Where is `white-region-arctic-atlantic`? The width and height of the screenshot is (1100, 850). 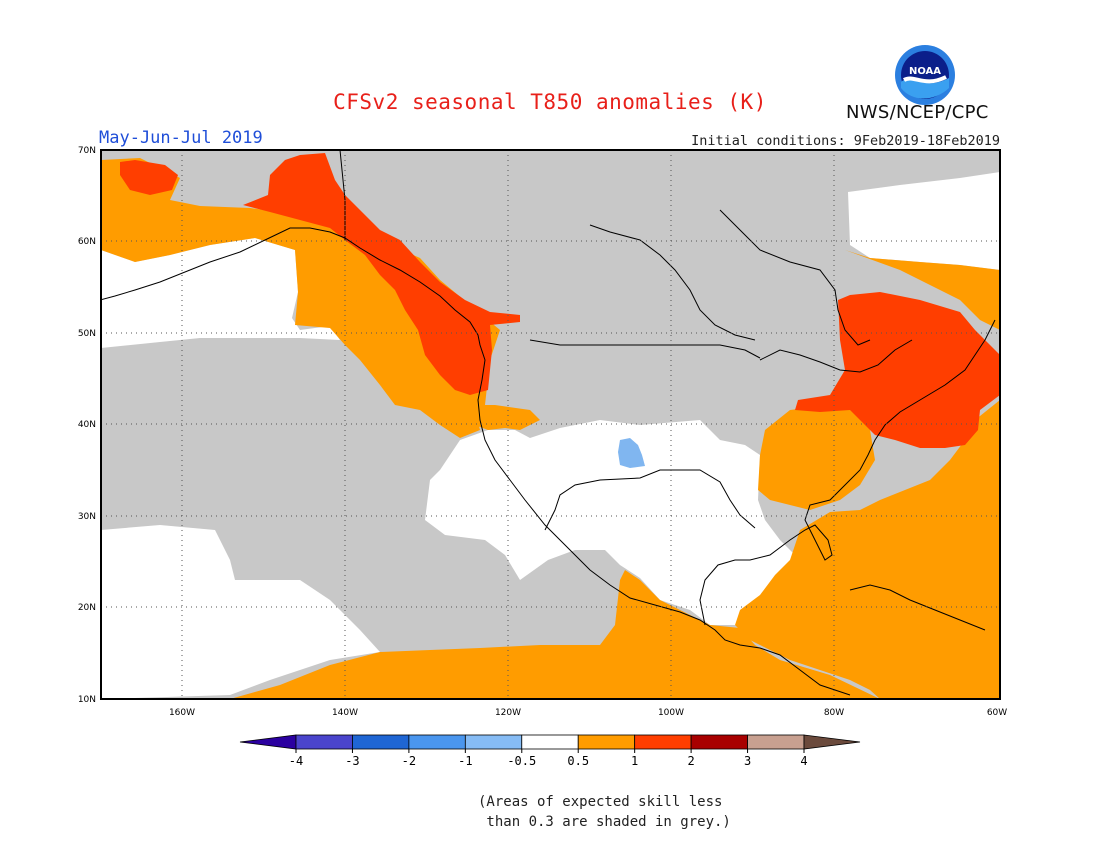
white-region-arctic-atlantic is located at coordinates (924, 221).